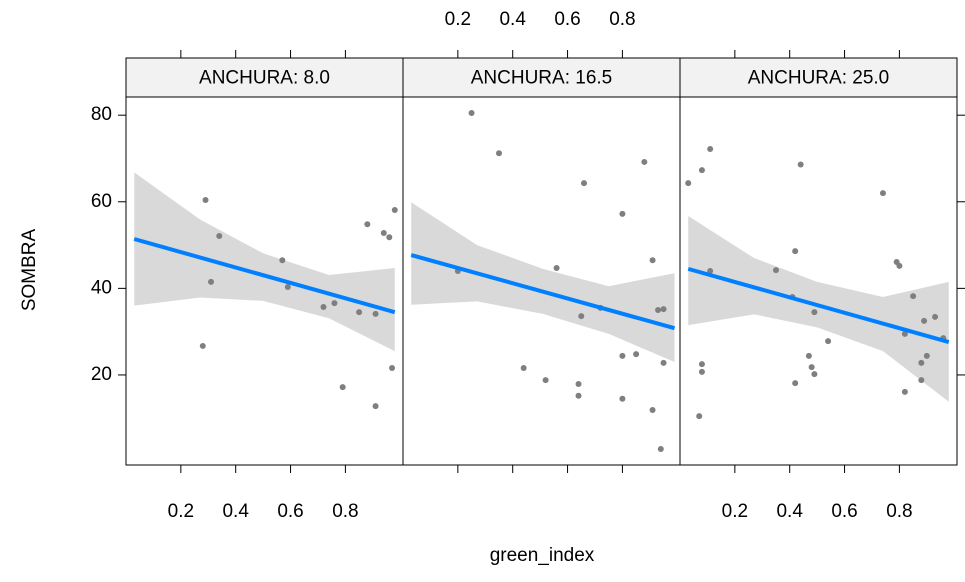  I want to click on strip-label: ANCHURA: 8.0, so click(264, 78).